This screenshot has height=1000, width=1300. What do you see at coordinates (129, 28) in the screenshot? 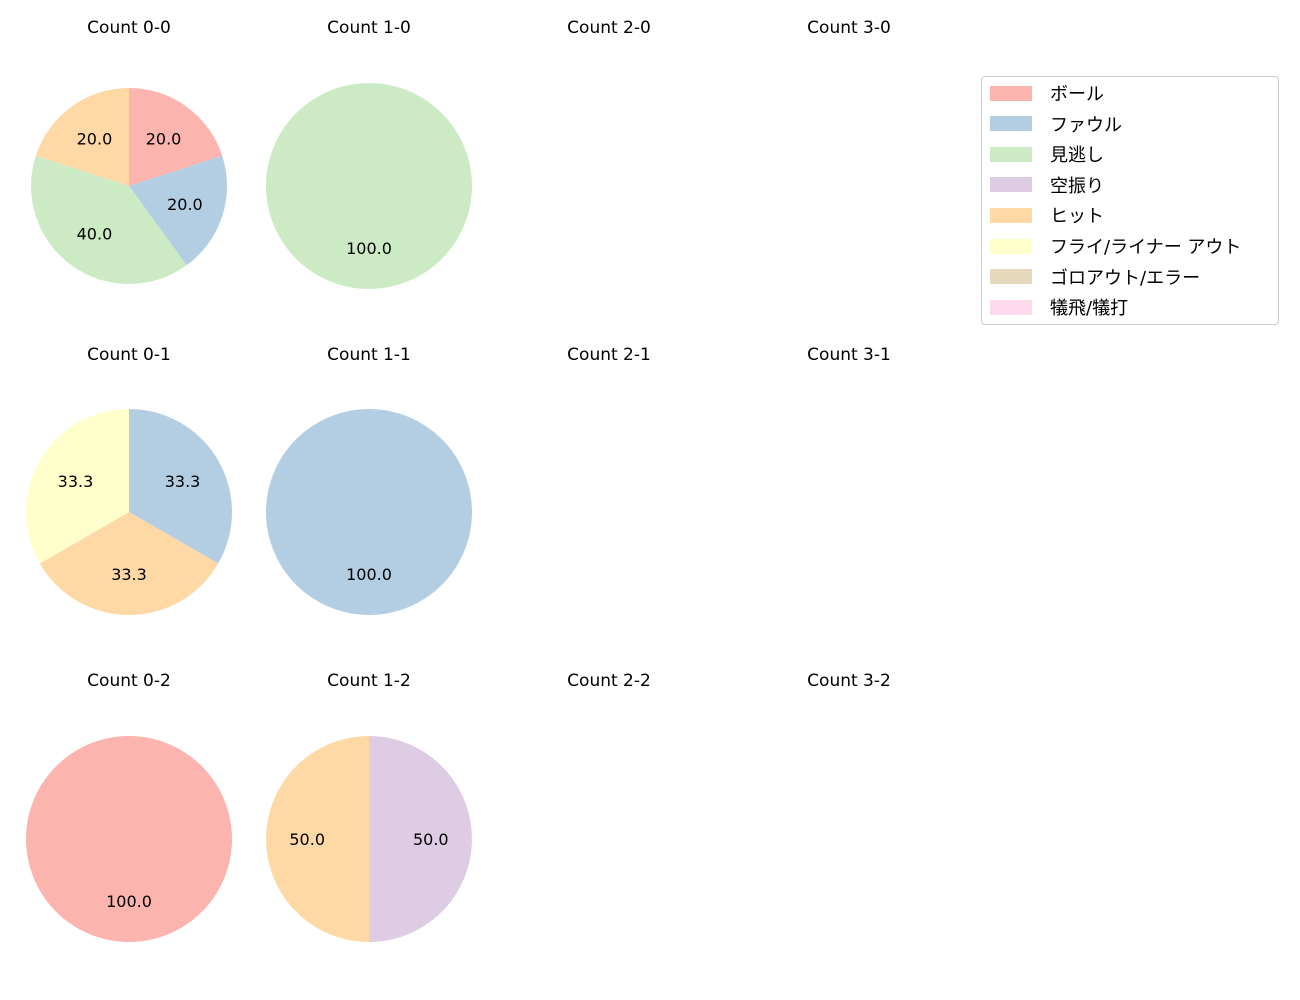
I see `subplot-title: Count 0-0` at bounding box center [129, 28].